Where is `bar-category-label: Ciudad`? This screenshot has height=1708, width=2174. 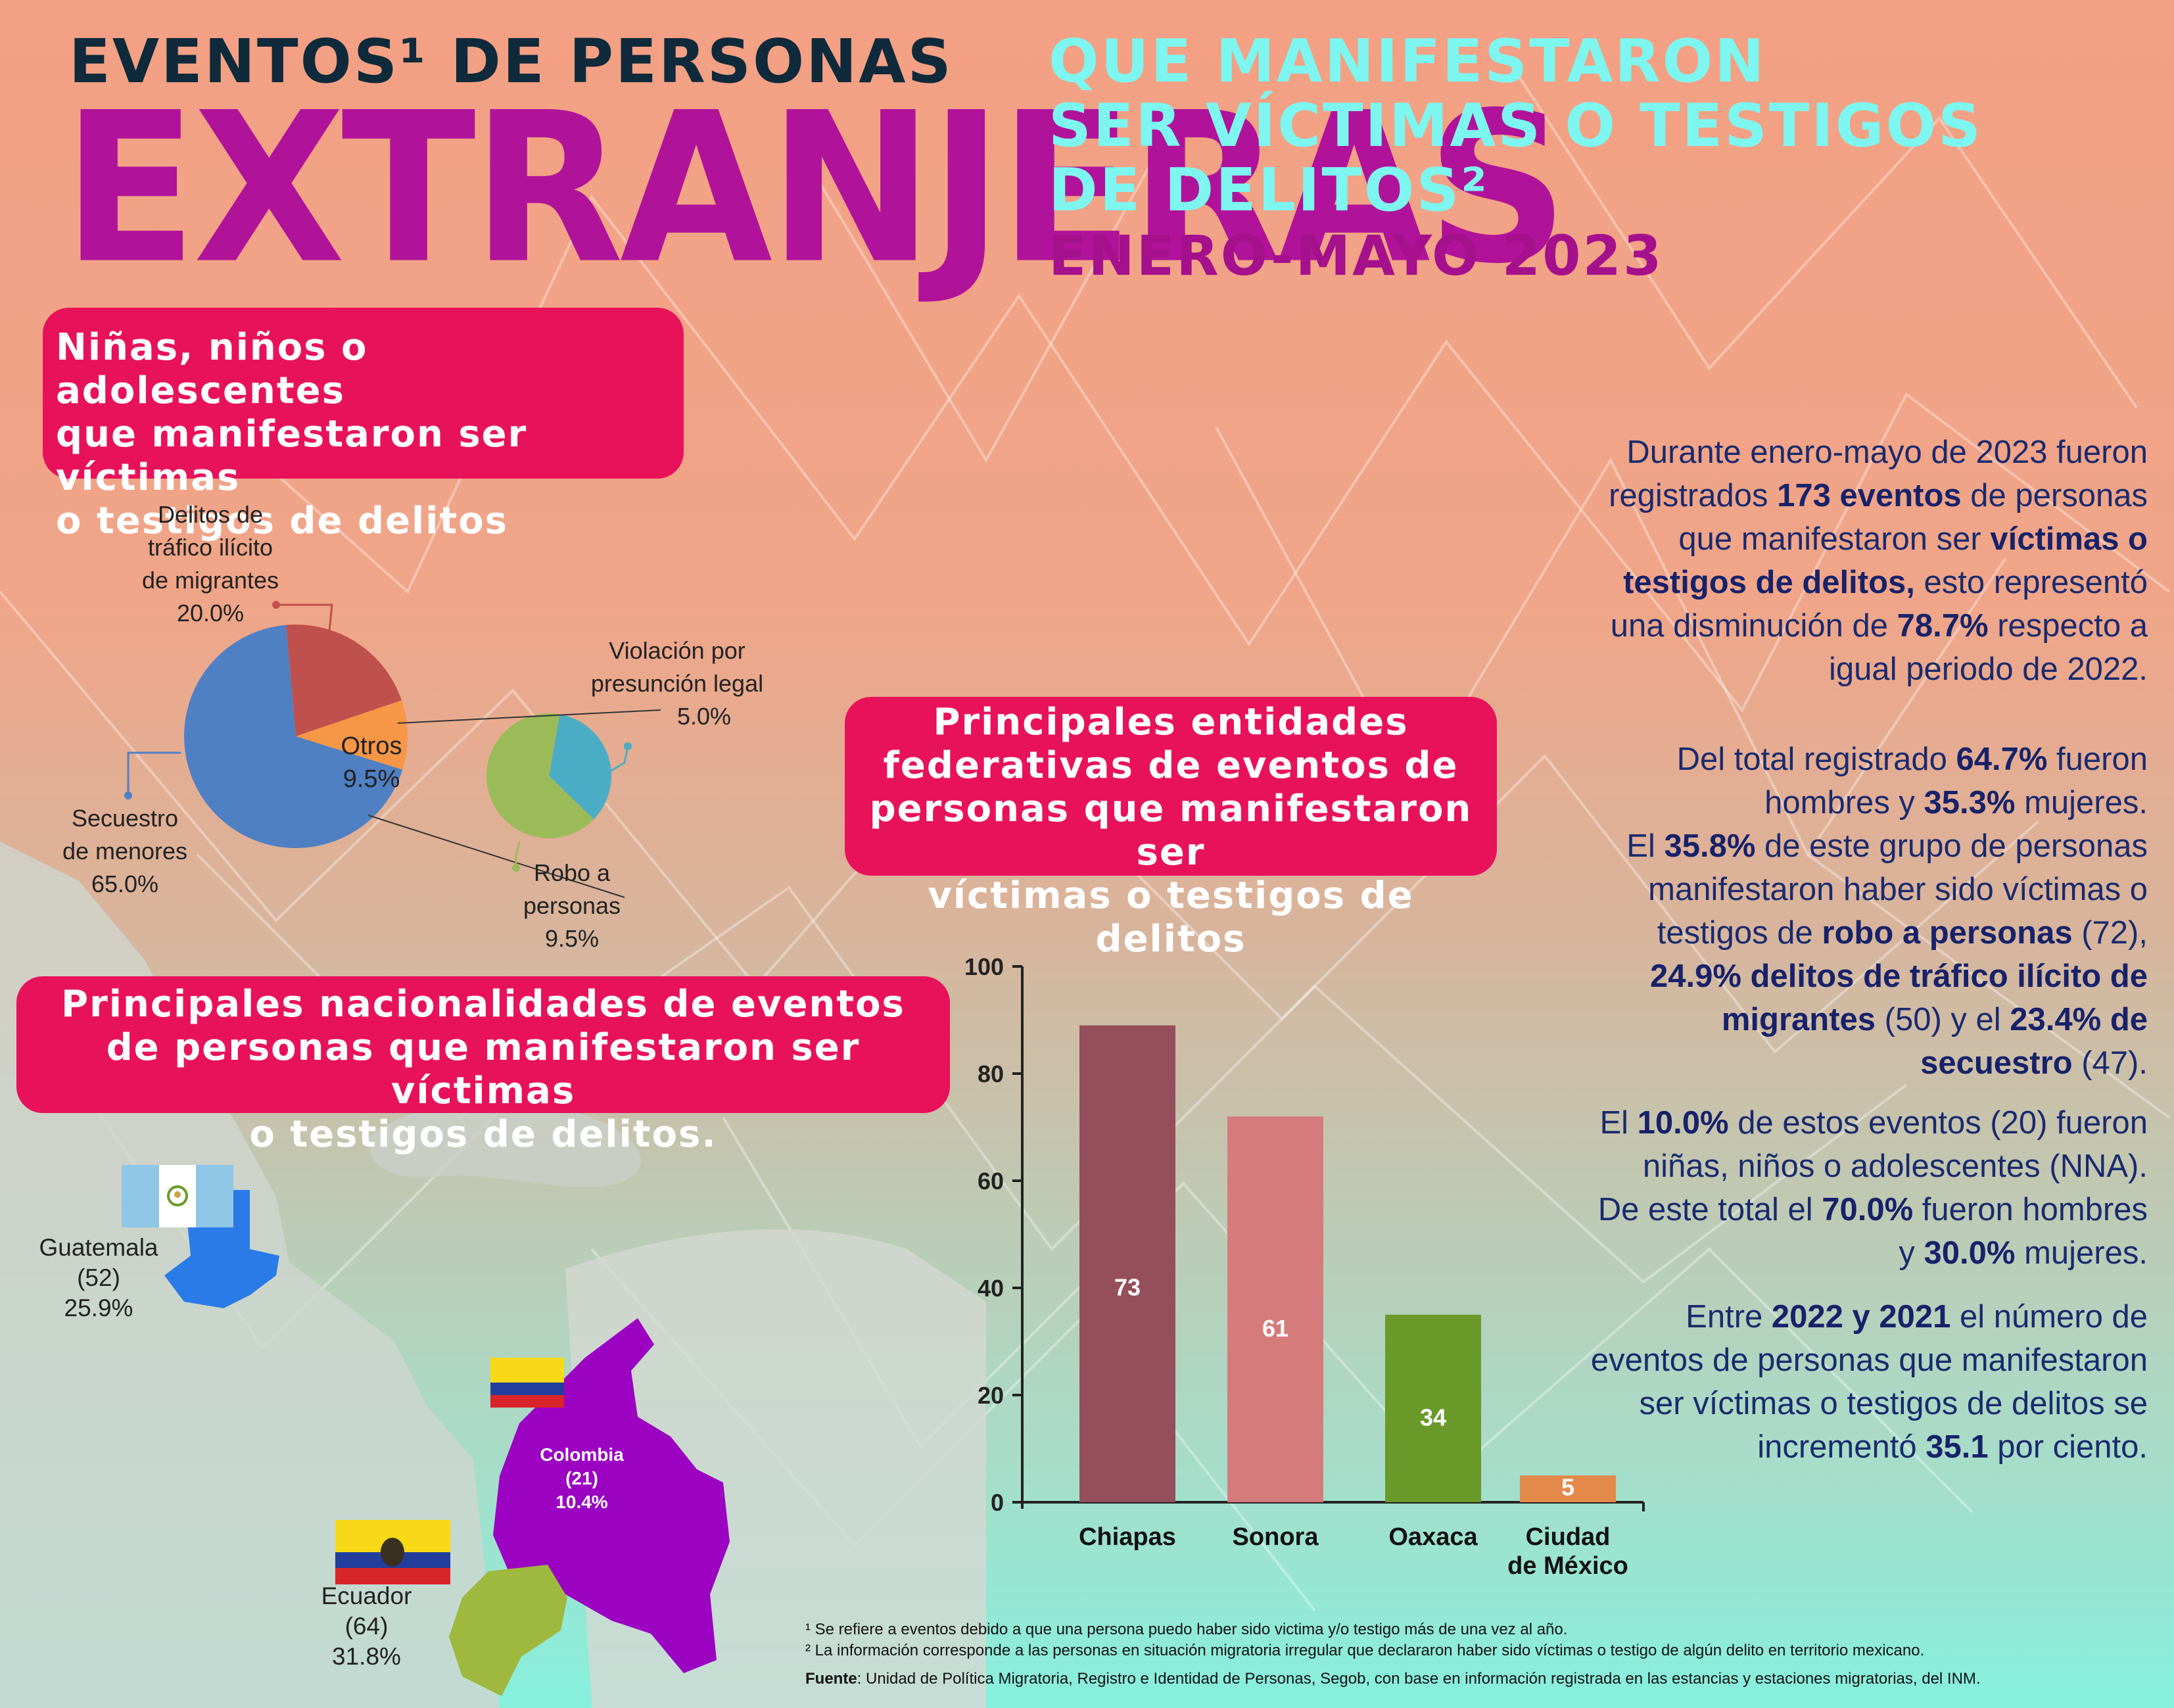 bar-category-label: Ciudad is located at coordinates (1568, 1537).